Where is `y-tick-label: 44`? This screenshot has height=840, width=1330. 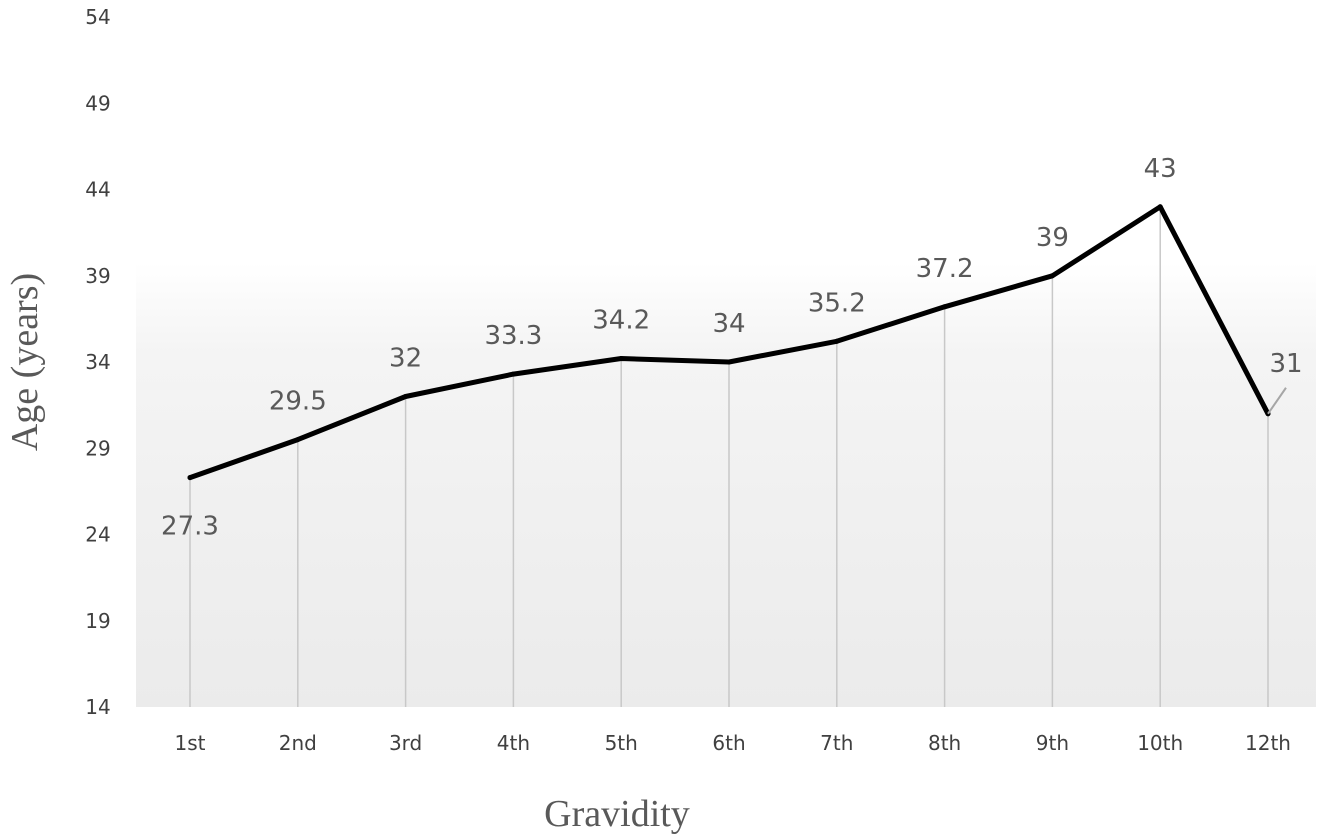 y-tick-label: 44 is located at coordinates (97, 190).